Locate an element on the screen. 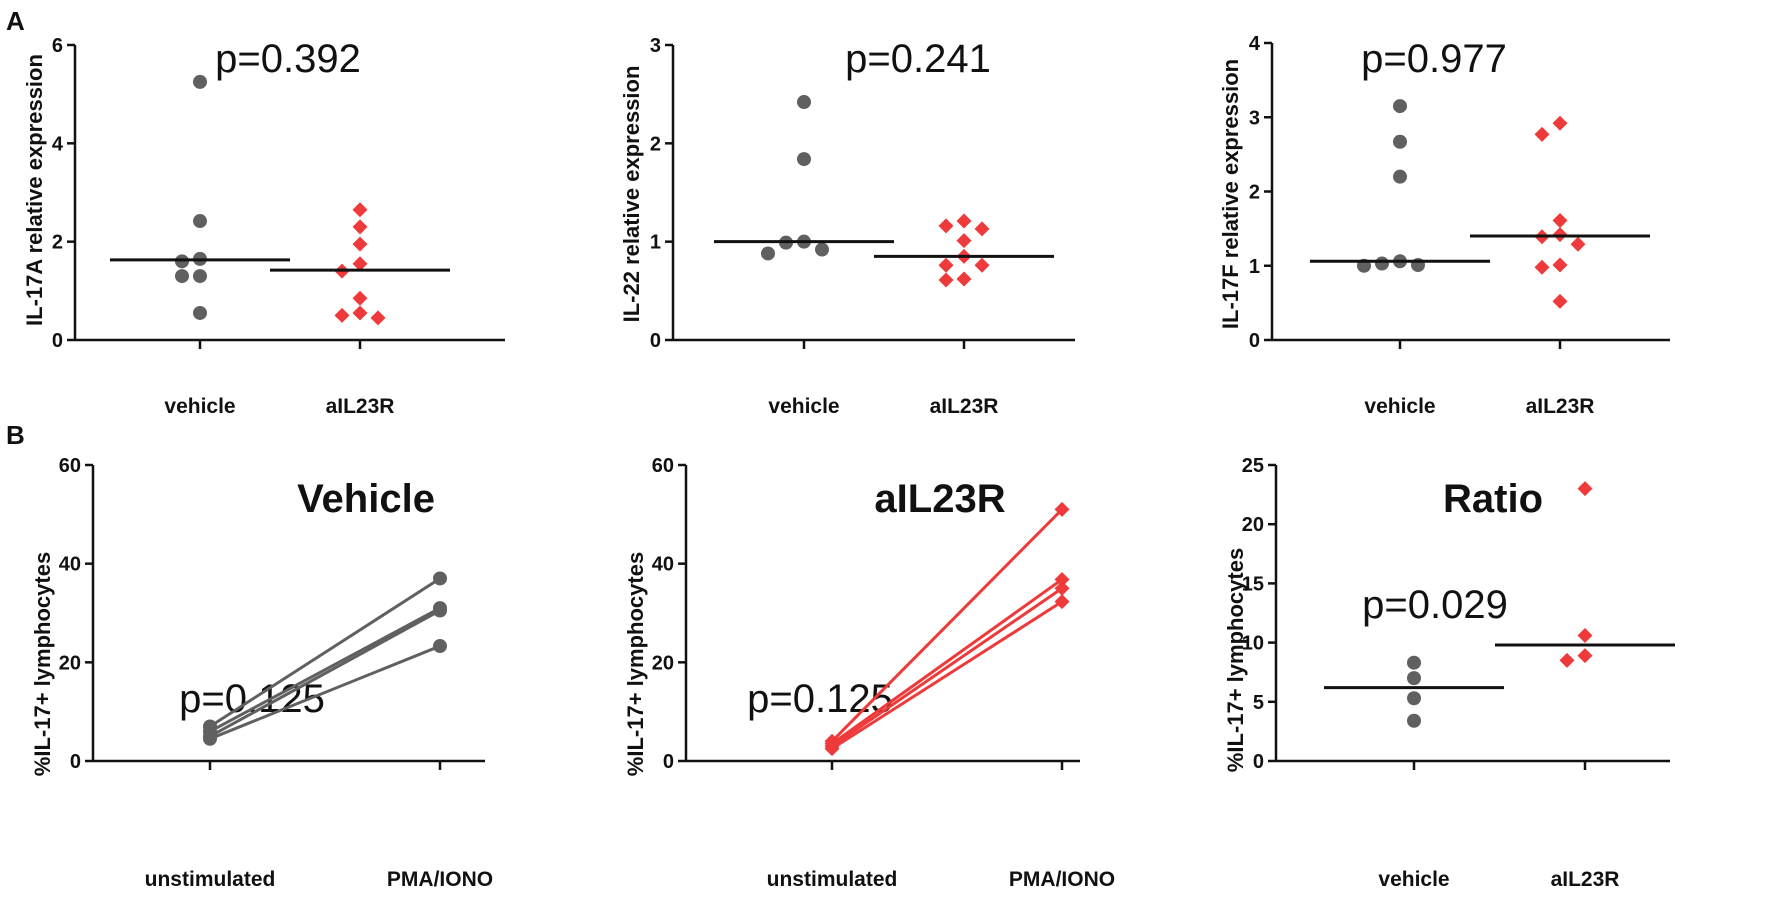  y-tick-label: 15 is located at coordinates (1253, 584).